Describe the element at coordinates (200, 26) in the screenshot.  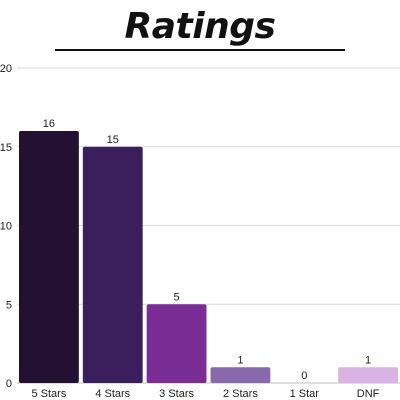
I see `chart-title: Ratings` at that location.